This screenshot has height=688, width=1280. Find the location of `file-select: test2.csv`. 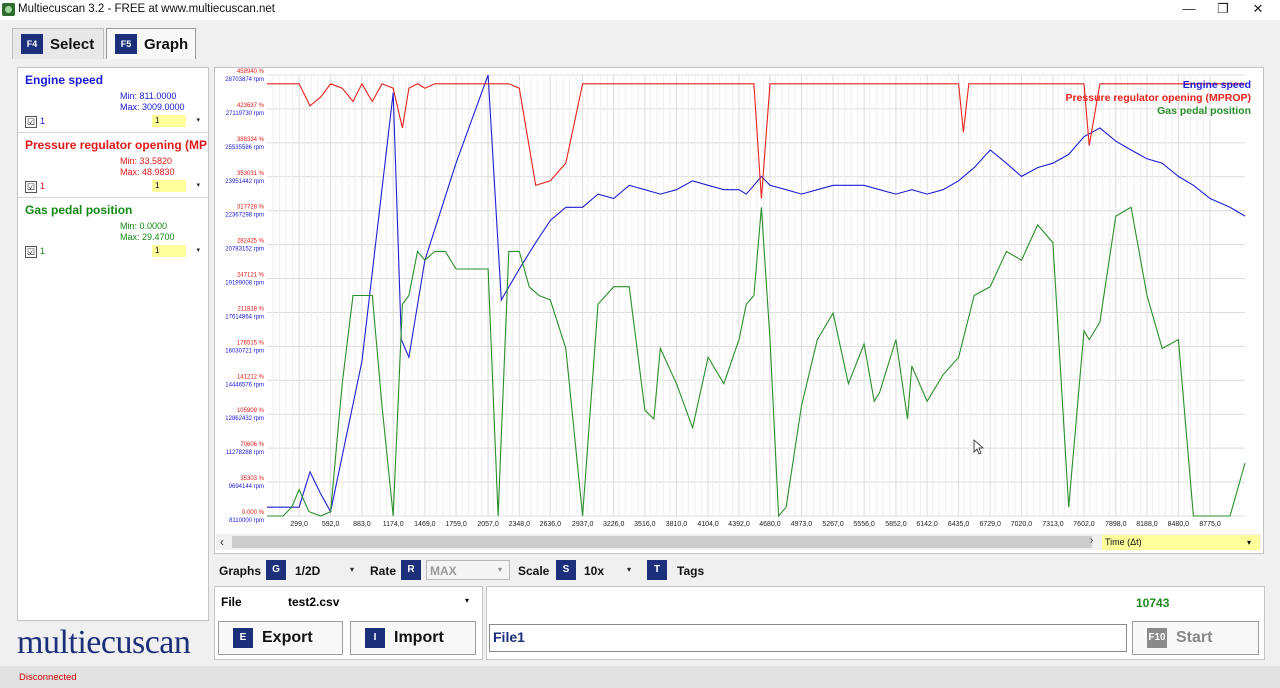

file-select: test2.csv is located at coordinates (314, 602).